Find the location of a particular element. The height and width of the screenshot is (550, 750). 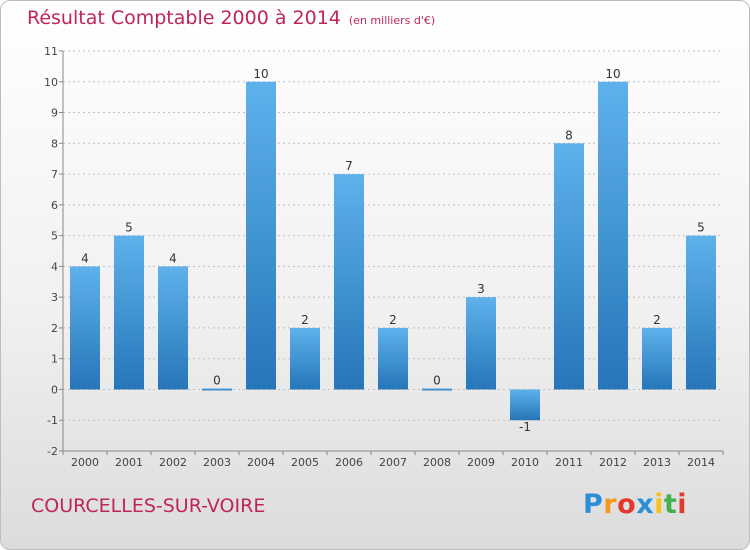

y-tick-label: 5 is located at coordinates (54, 236).